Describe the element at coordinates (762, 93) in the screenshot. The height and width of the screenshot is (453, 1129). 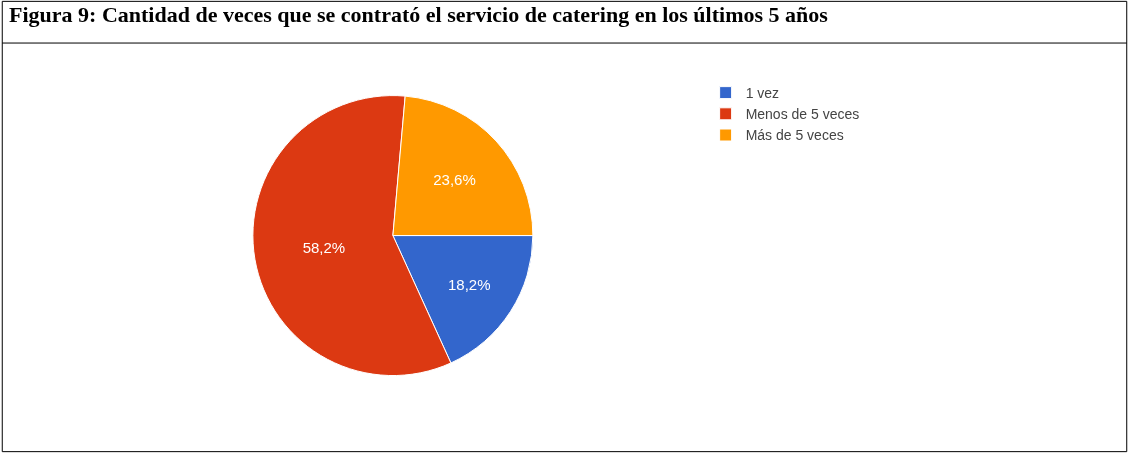
I see `legend-label: 1 vez` at that location.